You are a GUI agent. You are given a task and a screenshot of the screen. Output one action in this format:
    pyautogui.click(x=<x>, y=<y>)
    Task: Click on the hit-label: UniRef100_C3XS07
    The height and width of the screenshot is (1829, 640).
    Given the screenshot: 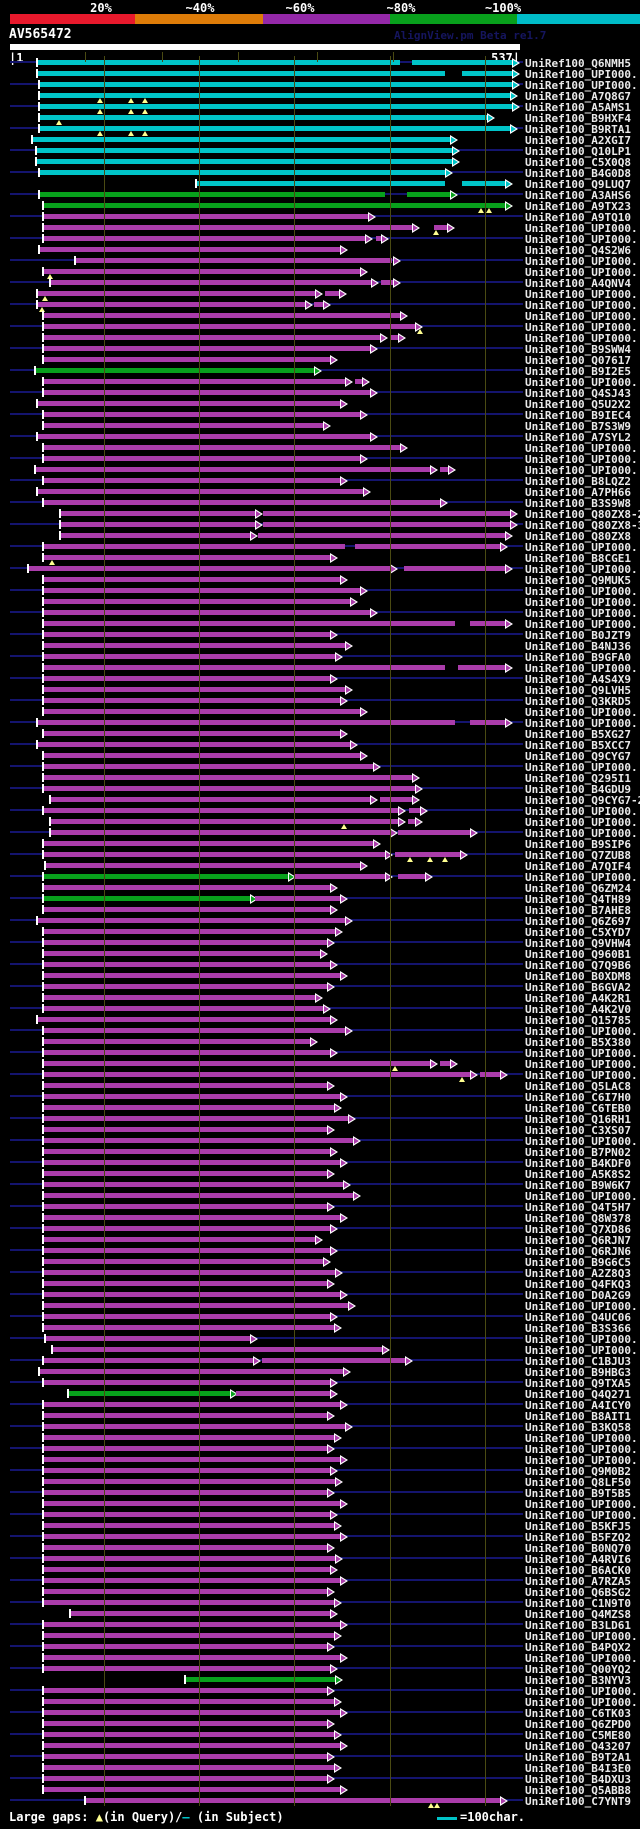 What is the action you would take?
    pyautogui.click(x=578, y=1130)
    